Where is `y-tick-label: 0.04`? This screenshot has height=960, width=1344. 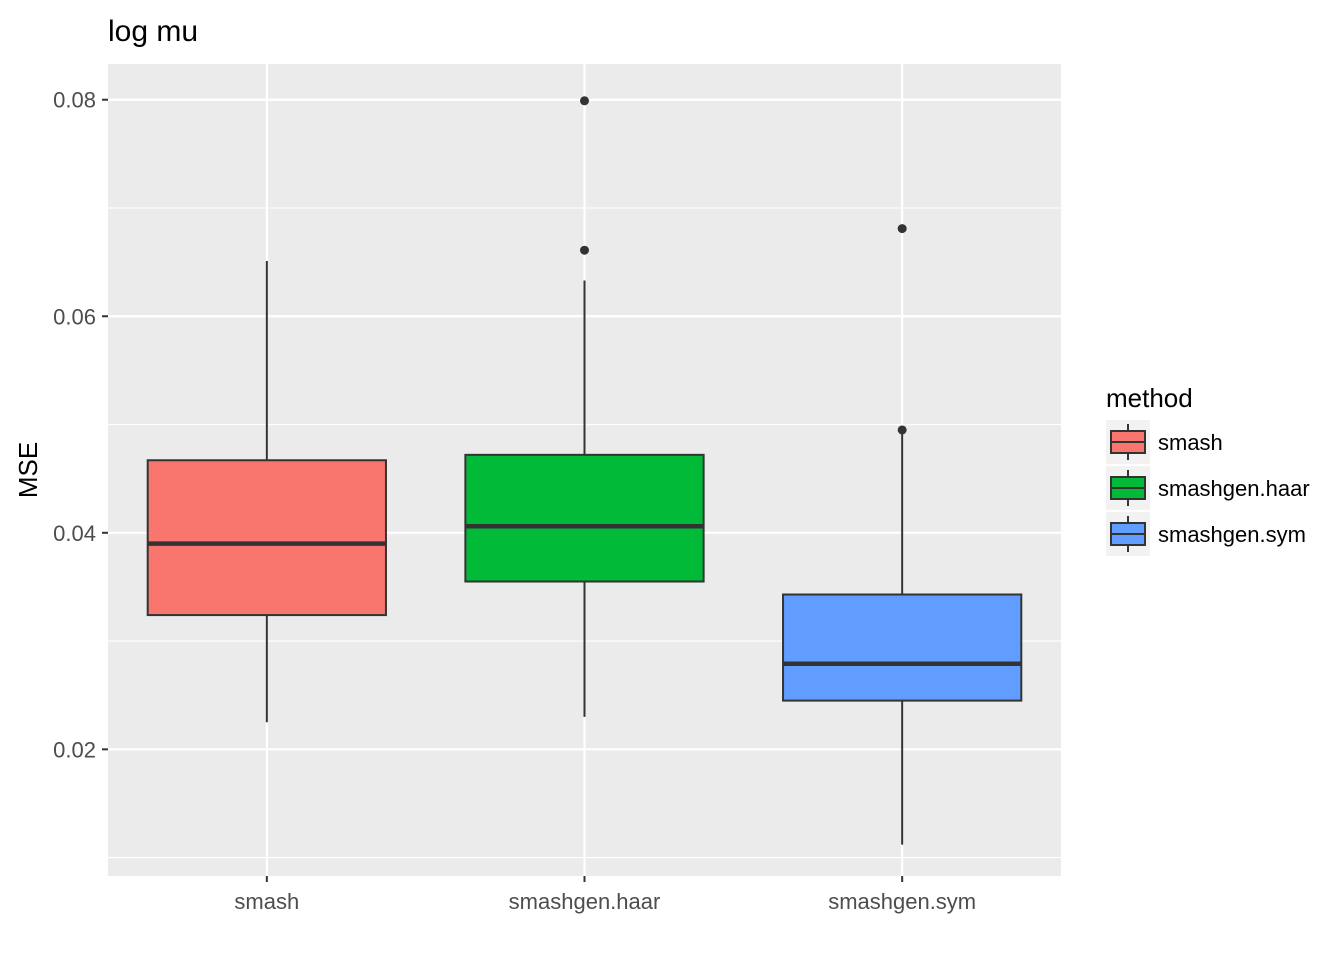 y-tick-label: 0.04 is located at coordinates (74, 533).